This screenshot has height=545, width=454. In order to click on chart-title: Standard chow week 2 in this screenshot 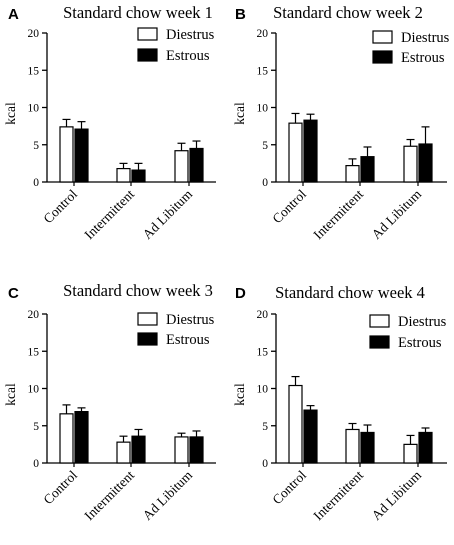, I will do `click(348, 12)`.